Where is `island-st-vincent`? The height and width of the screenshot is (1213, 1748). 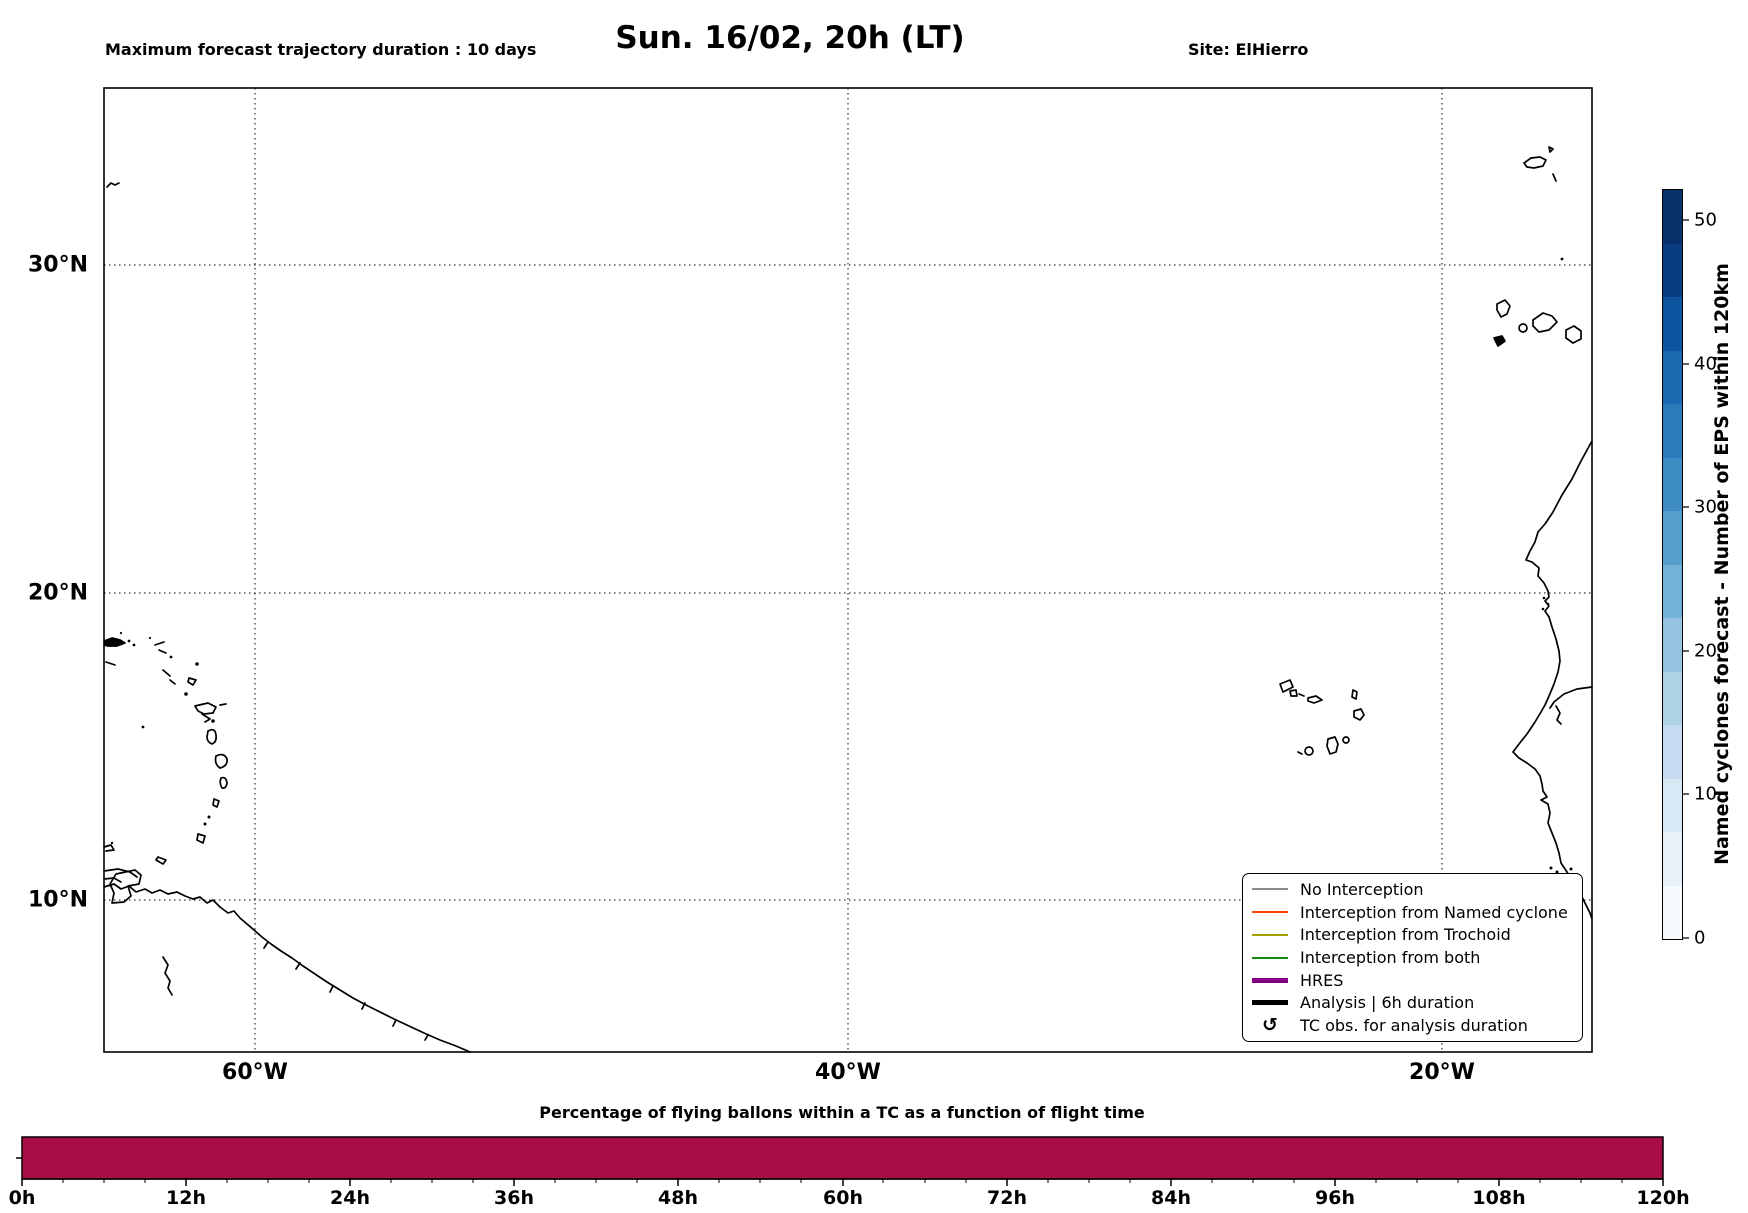
island-st-vincent is located at coordinates (216, 803).